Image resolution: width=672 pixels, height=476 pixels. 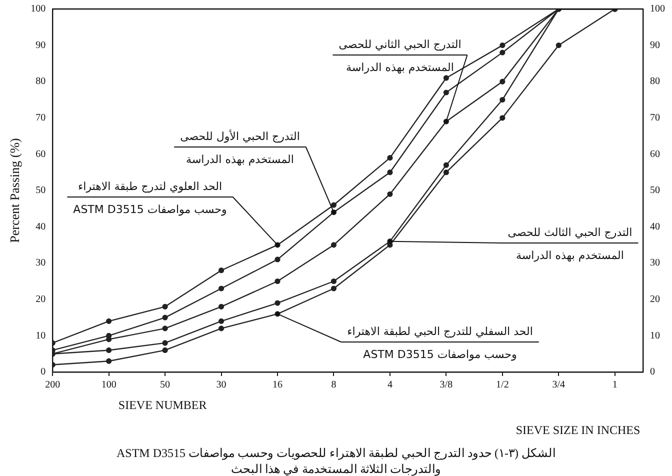 What do you see at coordinates (446, 385) in the screenshot?
I see `x-tick-label: 3/8` at bounding box center [446, 385].